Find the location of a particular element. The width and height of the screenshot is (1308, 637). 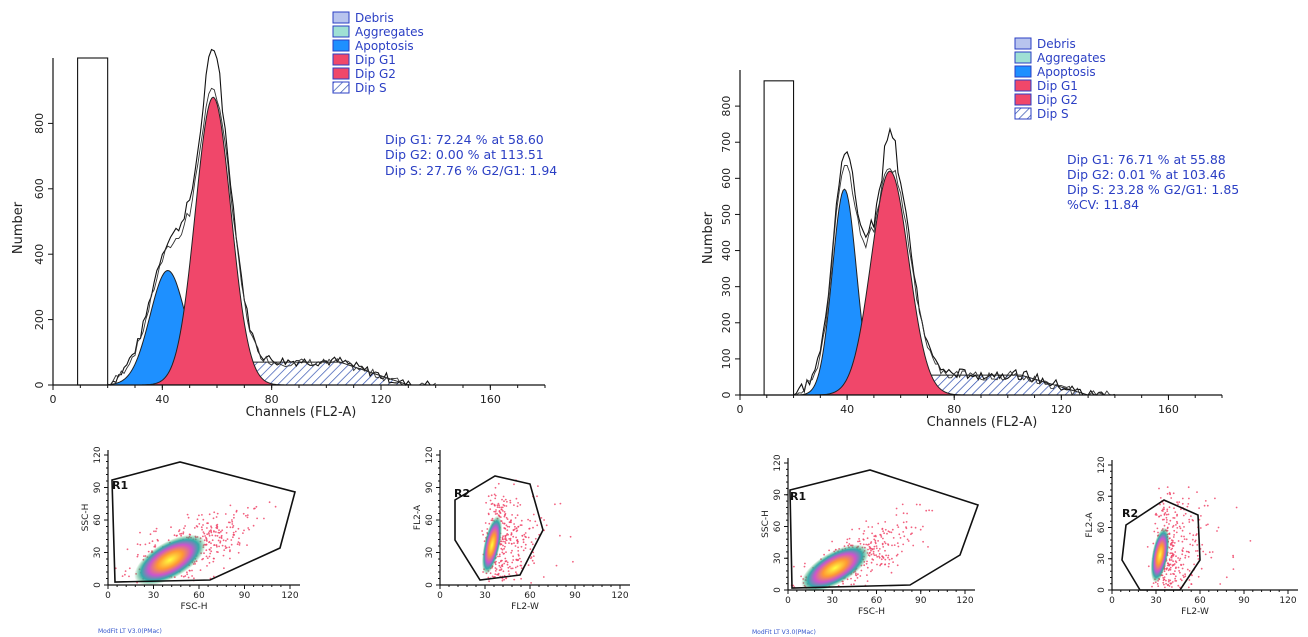

x-tick-label: 30 is located at coordinates (154, 596).